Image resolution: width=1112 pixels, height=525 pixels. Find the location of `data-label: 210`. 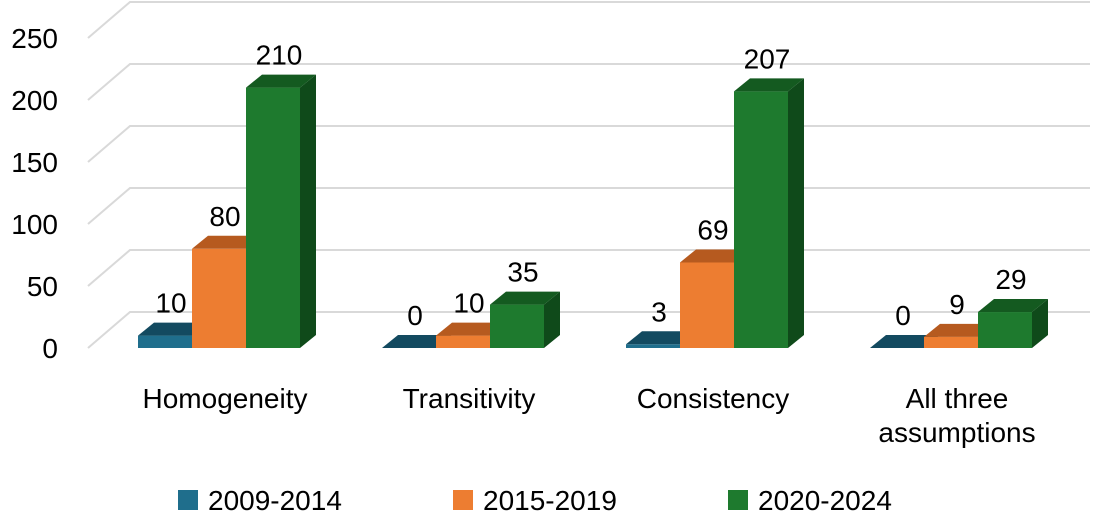

data-label: 210 is located at coordinates (279, 55).